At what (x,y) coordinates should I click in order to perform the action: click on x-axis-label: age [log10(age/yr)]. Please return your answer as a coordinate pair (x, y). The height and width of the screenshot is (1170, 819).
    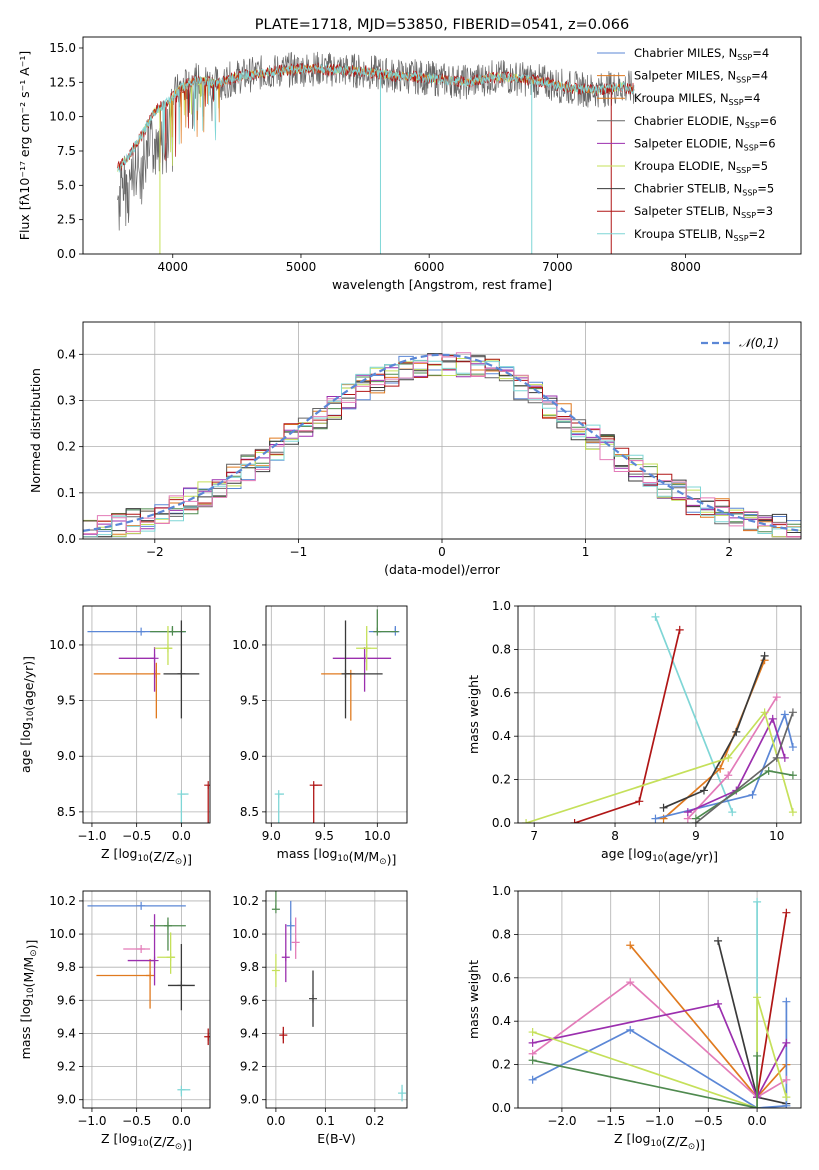
    Looking at the image, I should click on (659, 855).